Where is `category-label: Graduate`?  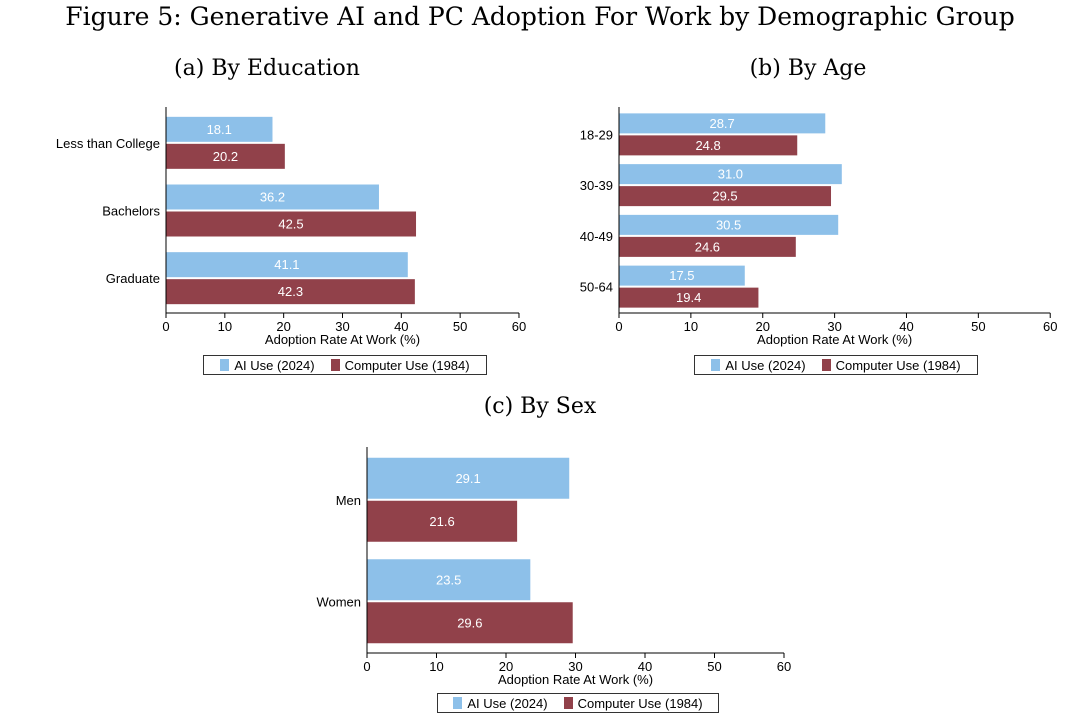
category-label: Graduate is located at coordinates (133, 278).